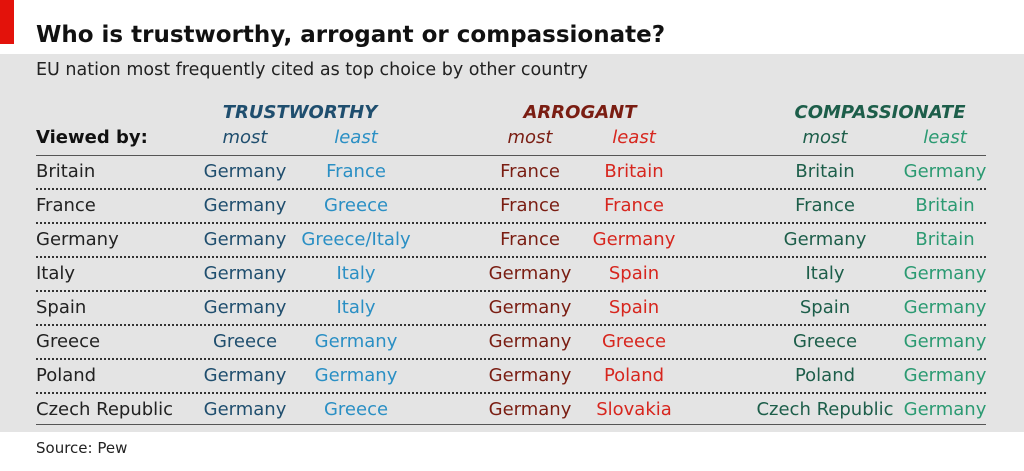  I want to click on group-header-trustworthy: TRUSTWORTHY, so click(300, 112).